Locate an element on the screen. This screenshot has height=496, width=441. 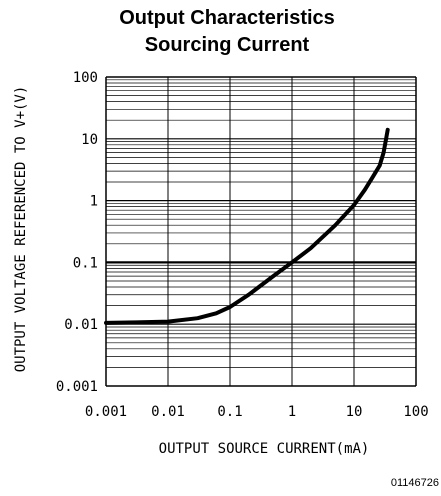
x-tick-label: 100 is located at coordinates (415, 412).